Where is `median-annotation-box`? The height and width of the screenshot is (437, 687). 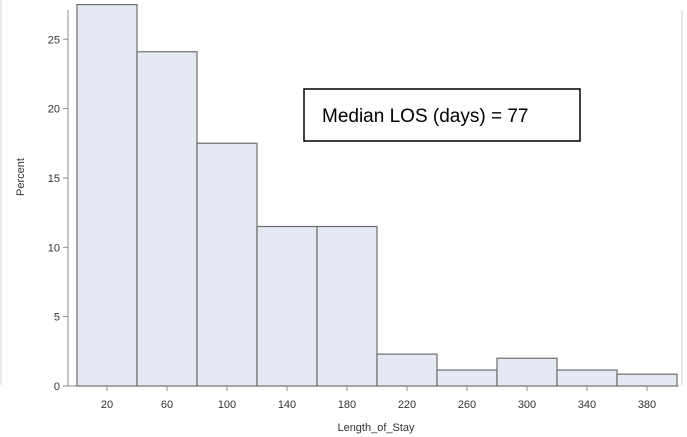 median-annotation-box is located at coordinates (442, 115).